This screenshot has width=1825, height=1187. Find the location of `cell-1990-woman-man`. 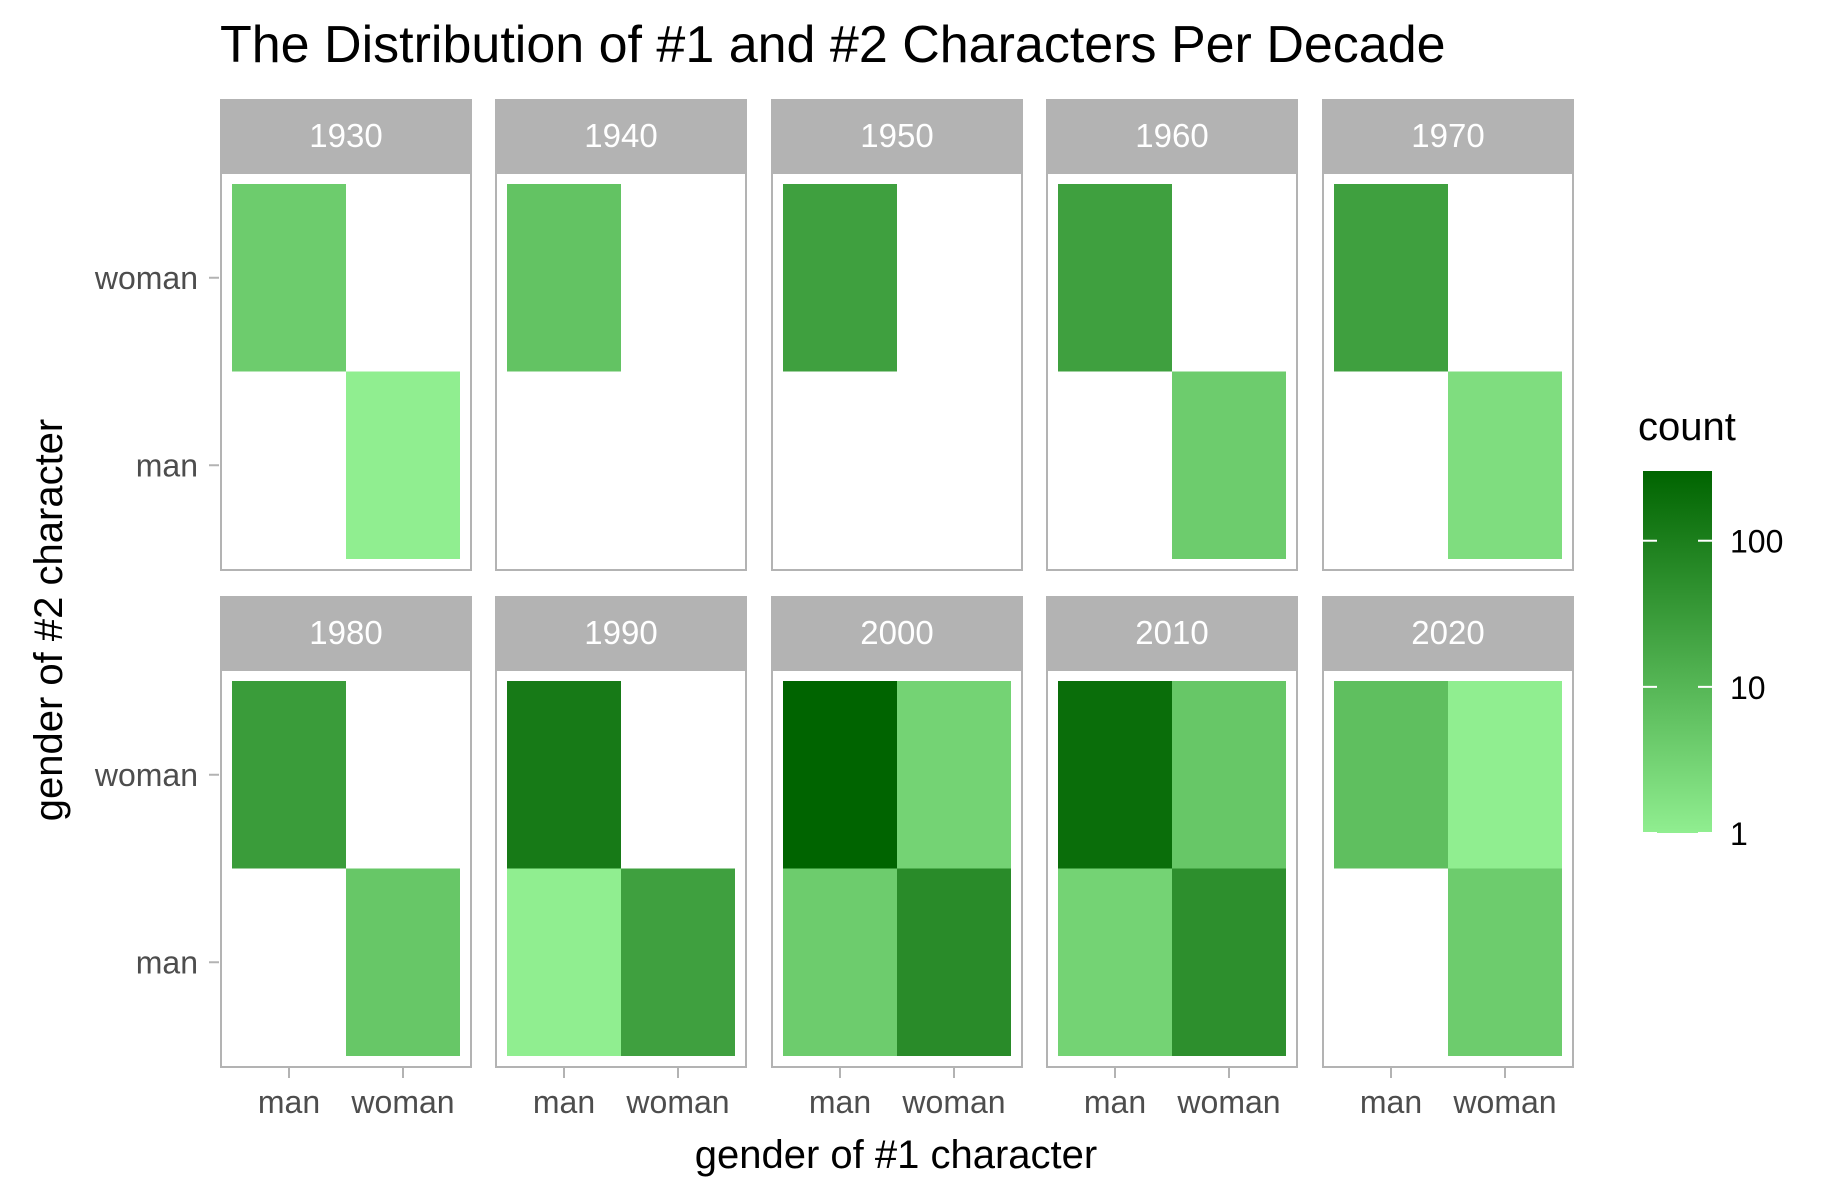

cell-1990-woman-man is located at coordinates (678, 962).